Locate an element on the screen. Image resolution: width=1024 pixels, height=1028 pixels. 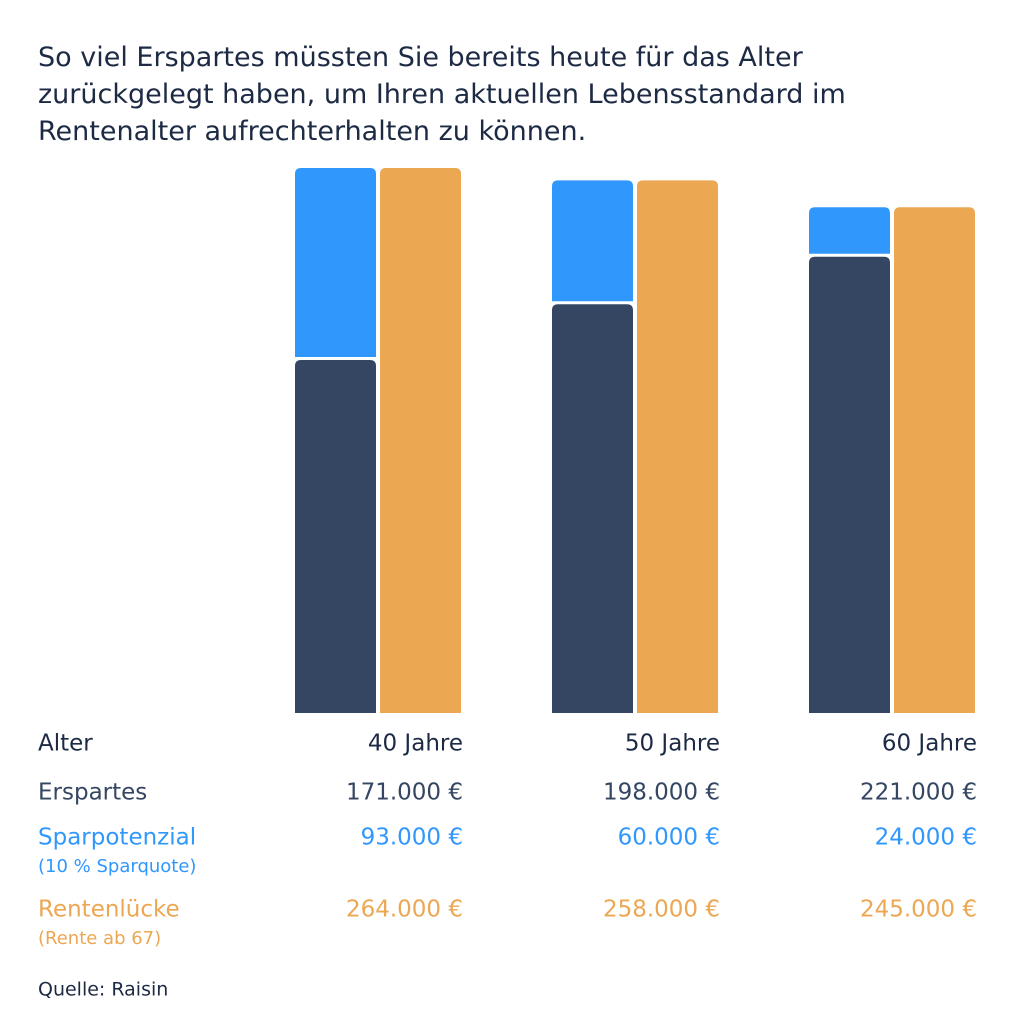
x-label: Alter is located at coordinates (65, 744).